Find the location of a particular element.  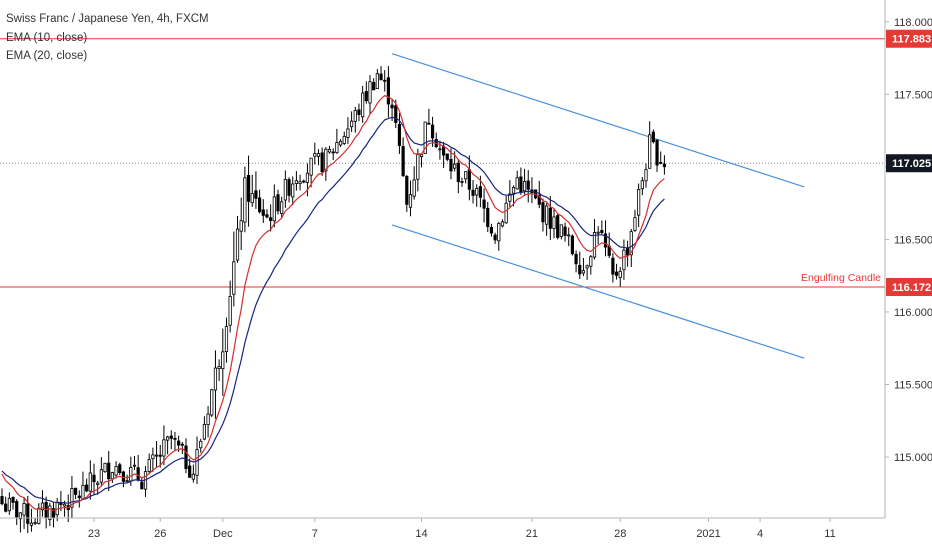

legend-ema10: EMA (10, close) is located at coordinates (47, 37).